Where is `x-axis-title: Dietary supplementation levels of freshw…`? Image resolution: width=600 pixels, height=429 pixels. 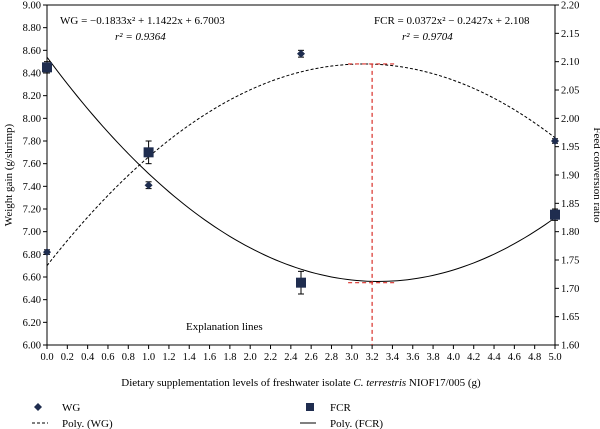
x-axis-title: Dietary supplementation levels of freshw… is located at coordinates (301, 383).